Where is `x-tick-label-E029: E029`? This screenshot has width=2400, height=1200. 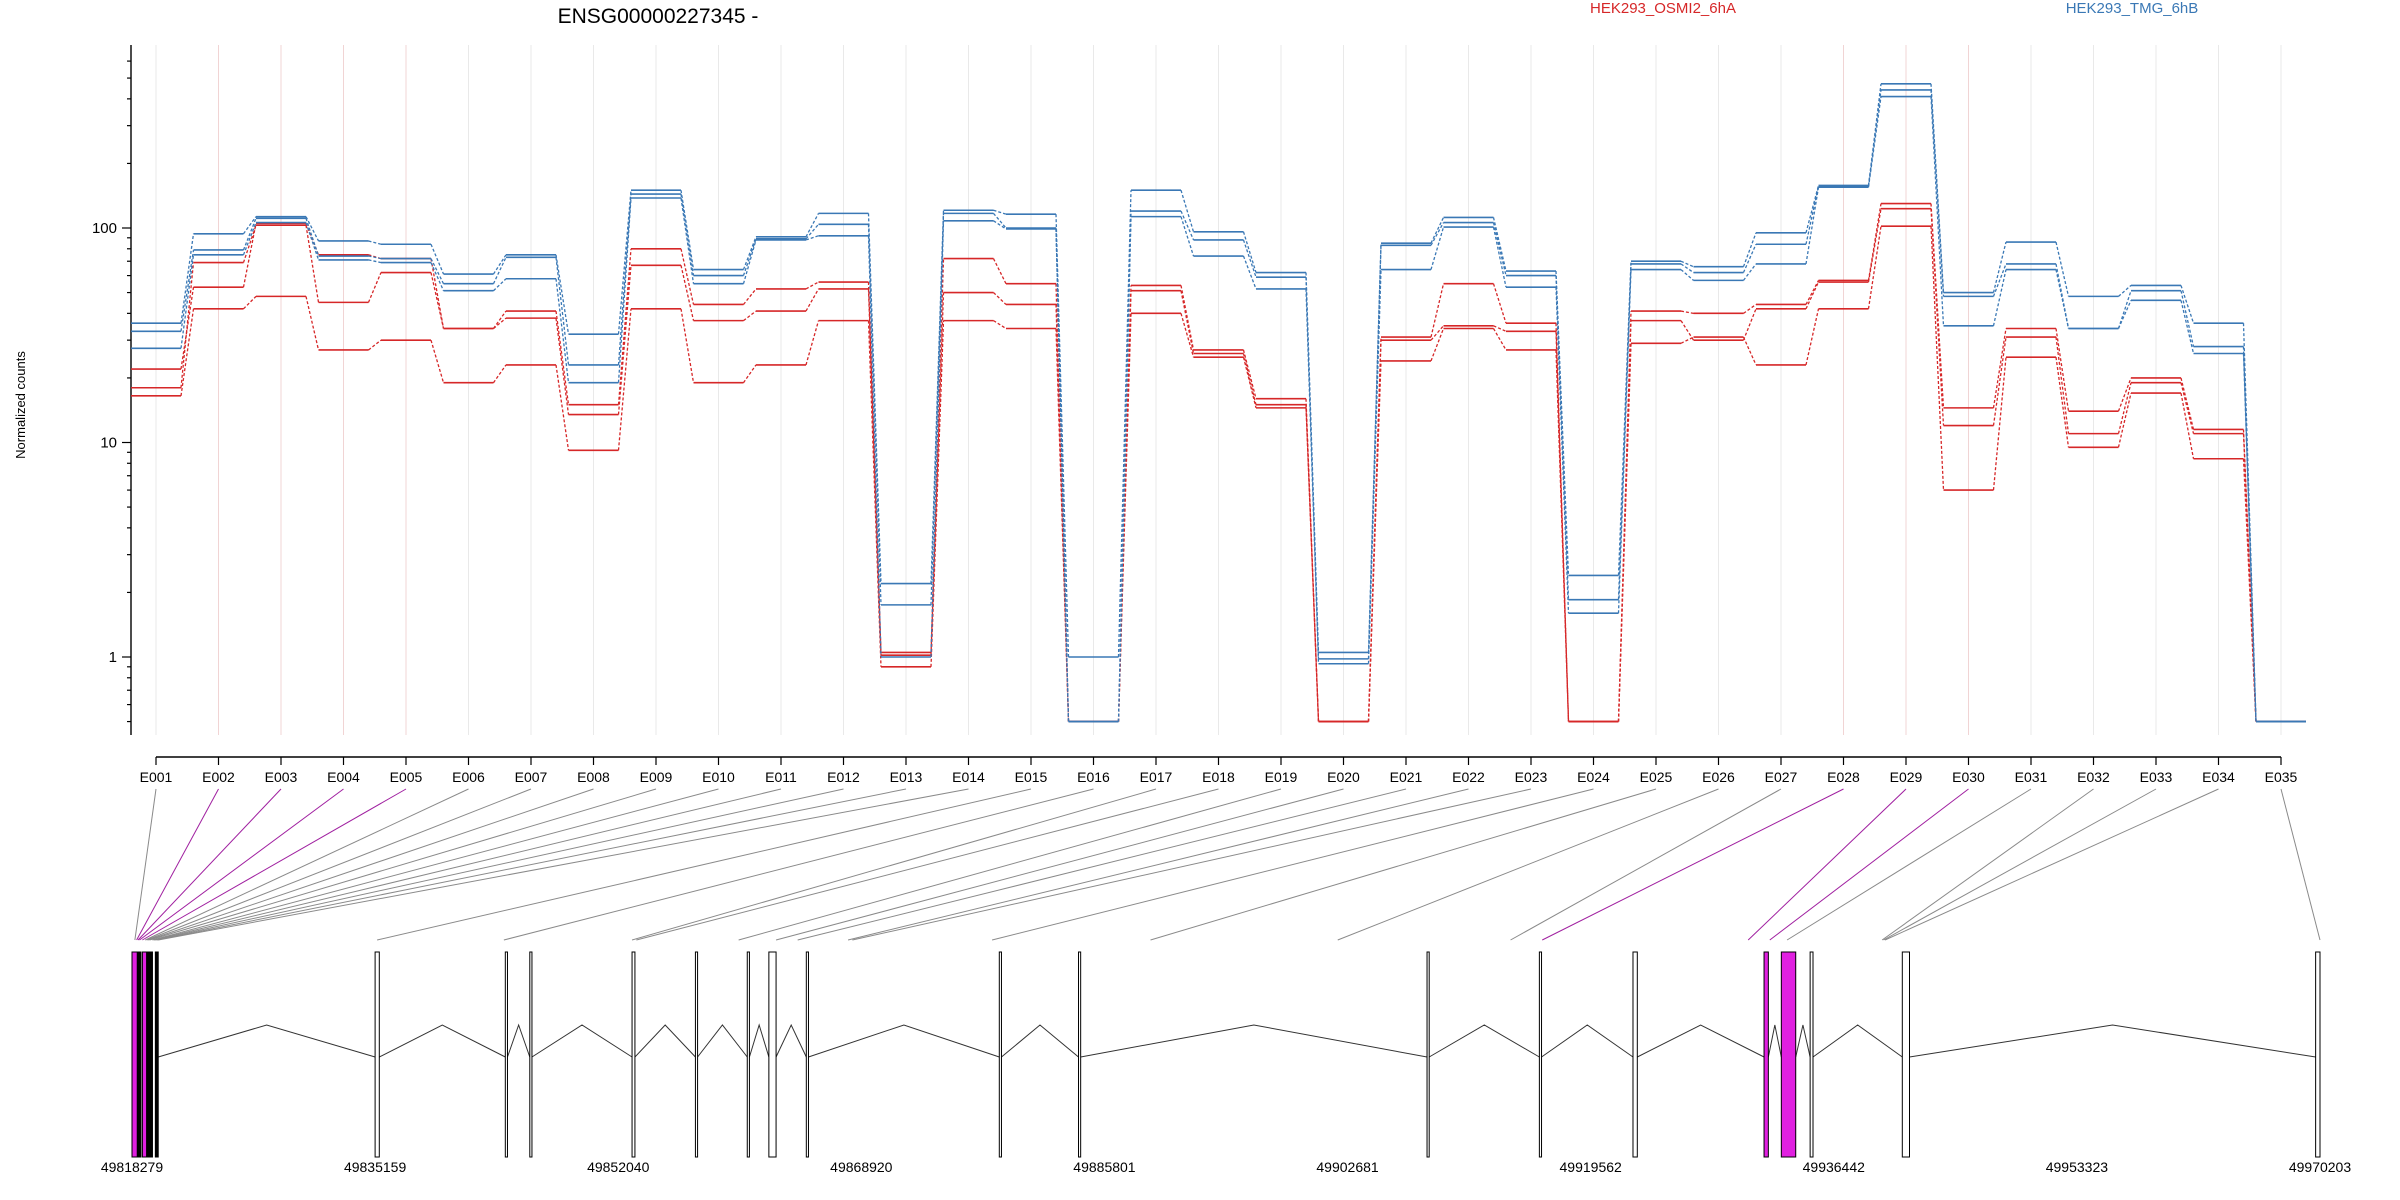
x-tick-label-E029: E029 is located at coordinates (1906, 777).